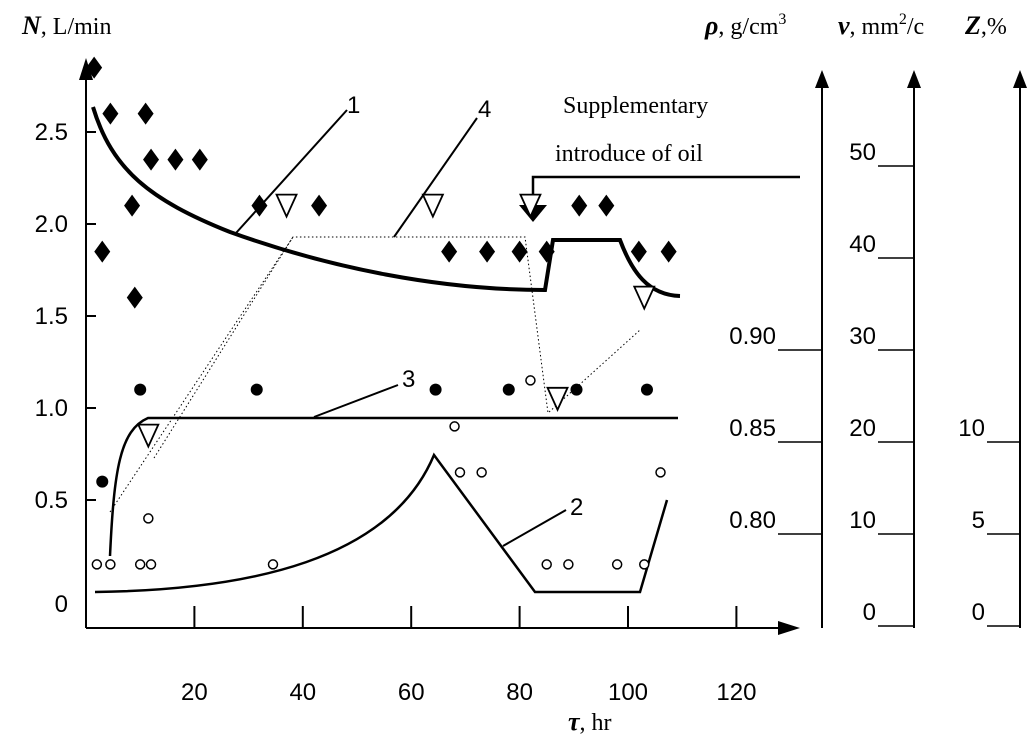  Describe the element at coordinates (468, 656) in the screenshot. I see `x-axis-ticks: 20 40 60 80 100 120` at that location.